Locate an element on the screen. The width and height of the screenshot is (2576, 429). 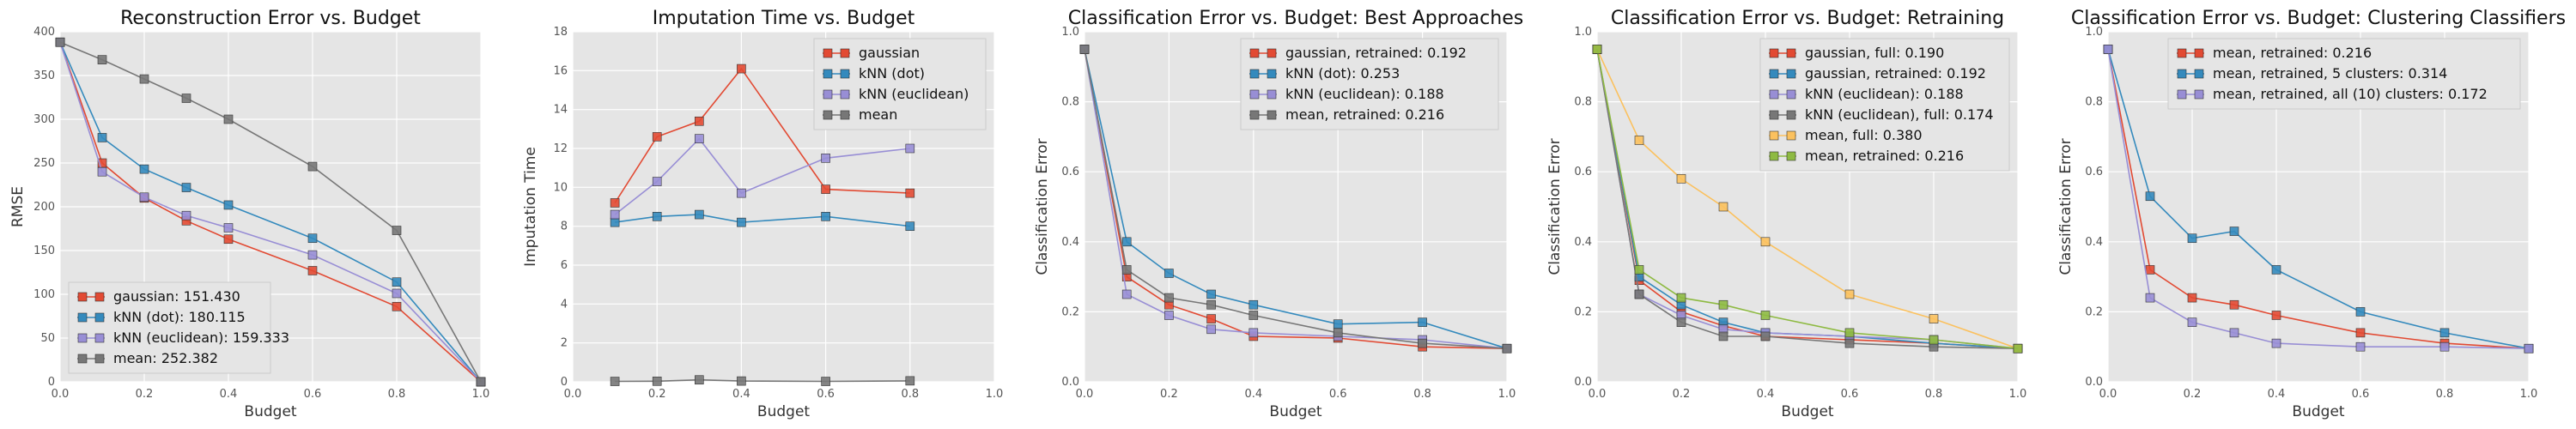
legend-entry: mean: 252.382 is located at coordinates (165, 358).